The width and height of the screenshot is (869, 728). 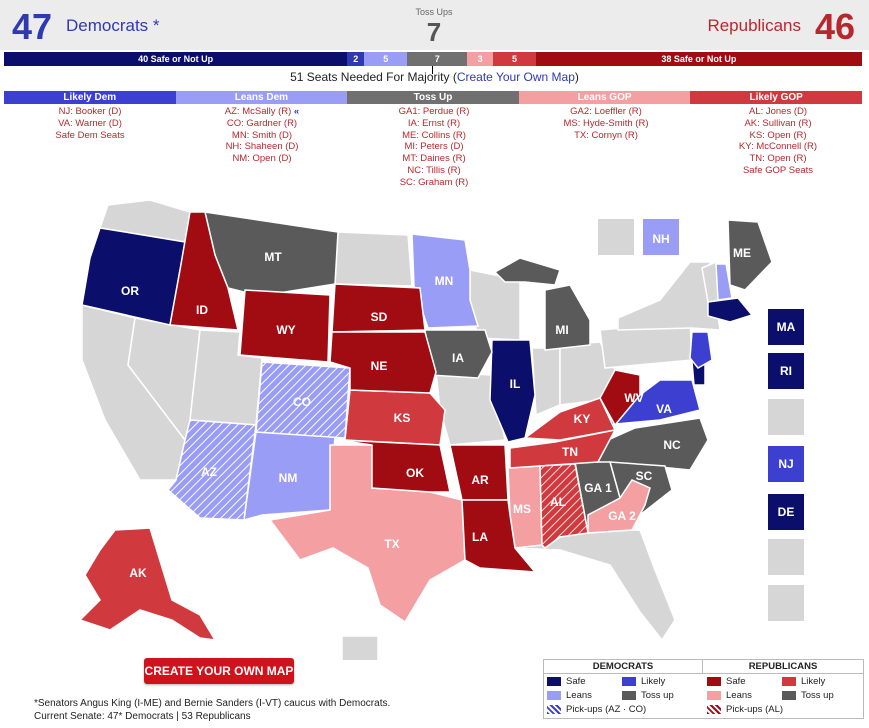 What do you see at coordinates (402, 418) in the screenshot?
I see `label-ks: KS` at bounding box center [402, 418].